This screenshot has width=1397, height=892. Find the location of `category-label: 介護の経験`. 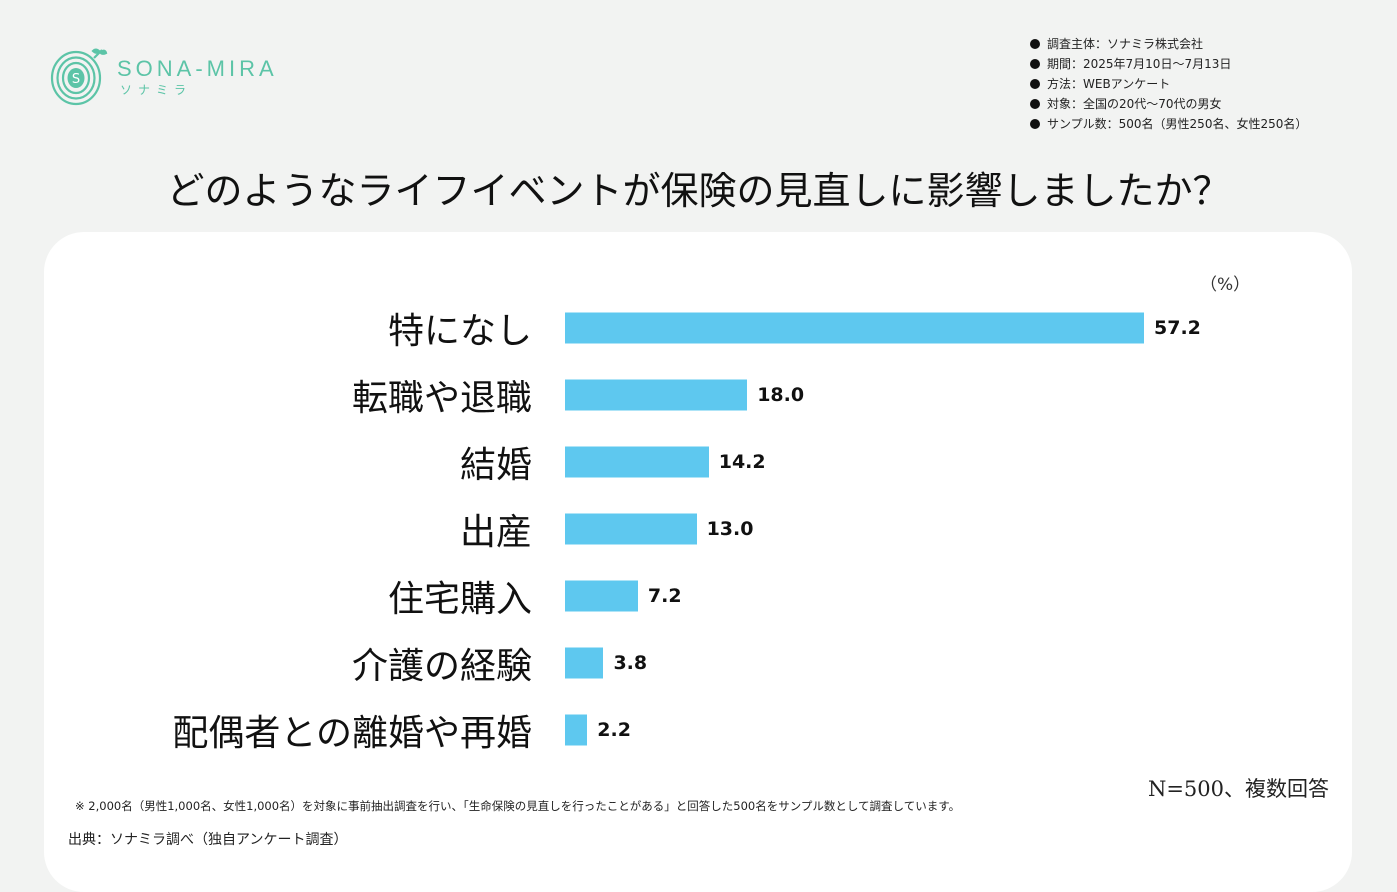

category-label: 介護の経験 is located at coordinates (441, 666).